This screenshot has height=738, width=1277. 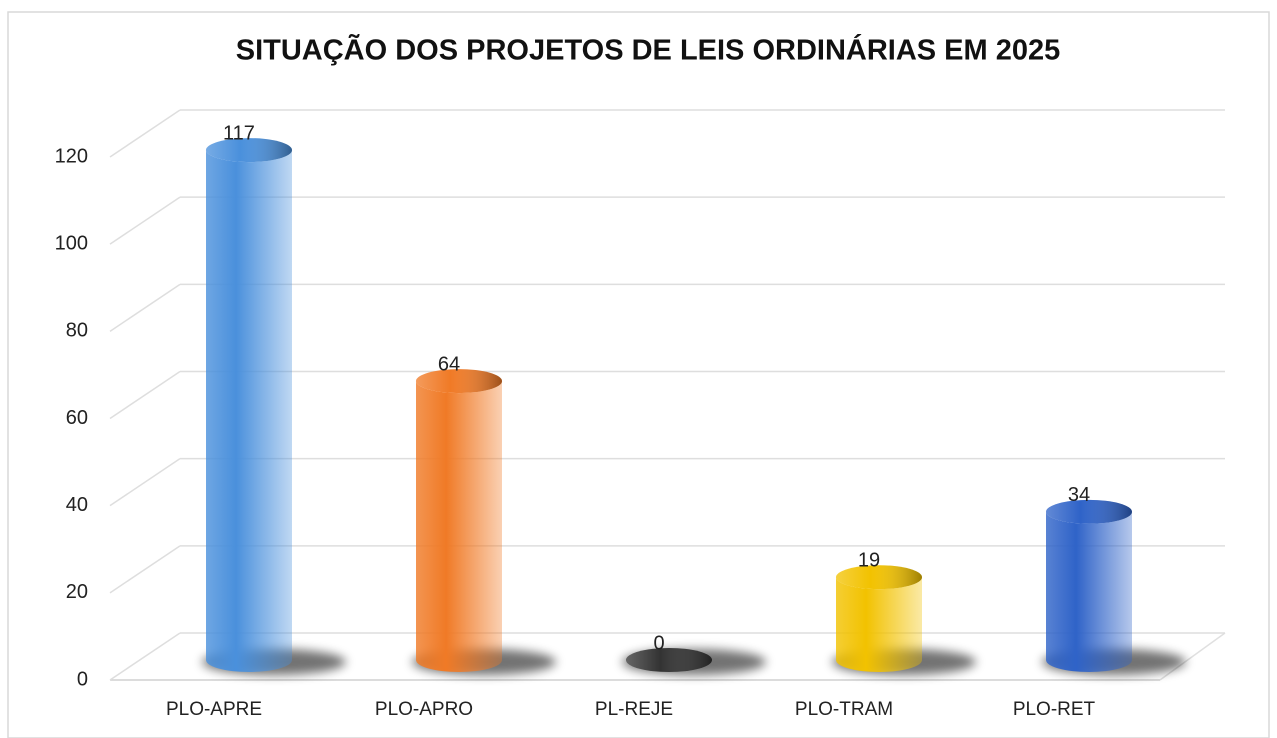 What do you see at coordinates (634, 709) in the screenshot?
I see `x-tick-label: PL-REJE` at bounding box center [634, 709].